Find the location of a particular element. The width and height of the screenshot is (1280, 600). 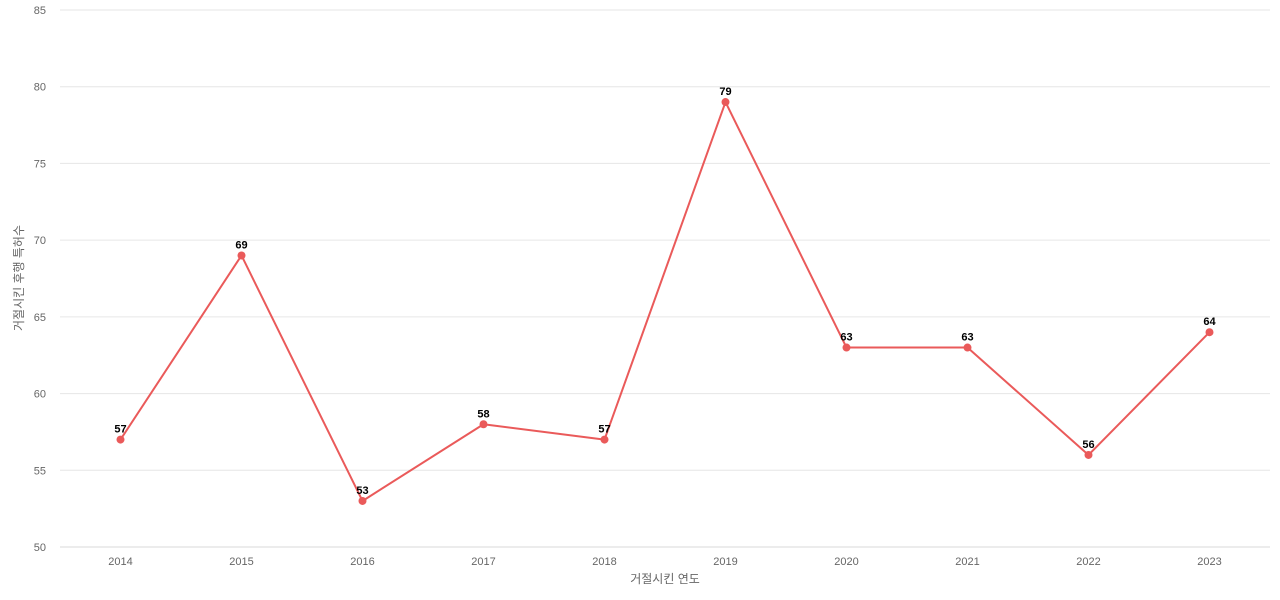

y-tick-label: 55 is located at coordinates (40, 471).